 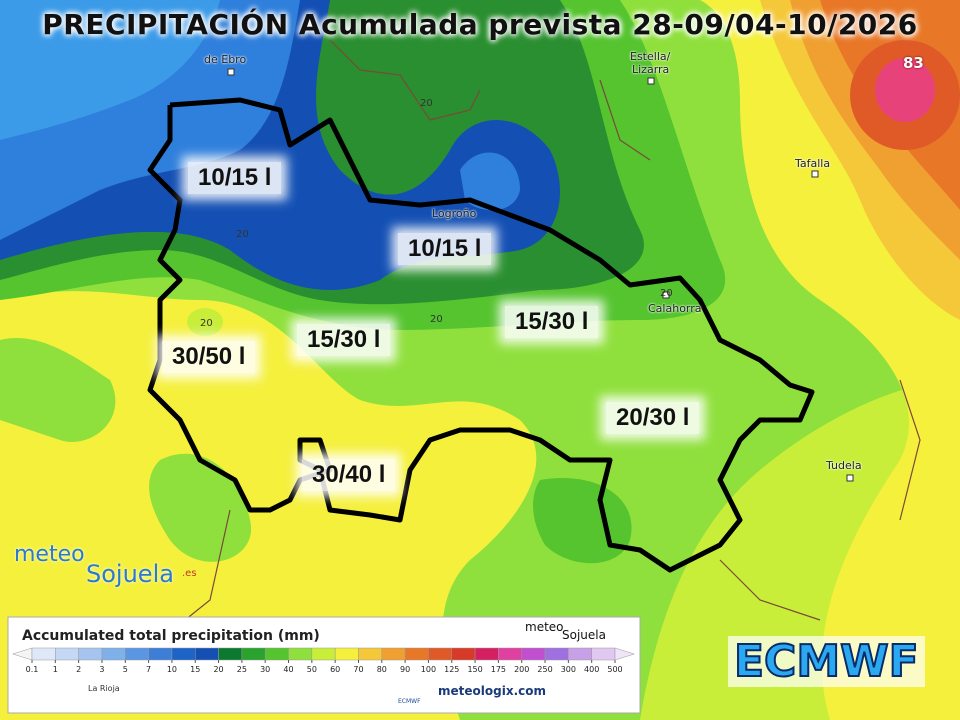 I want to click on place-label: Estella/, so click(x=650, y=56).